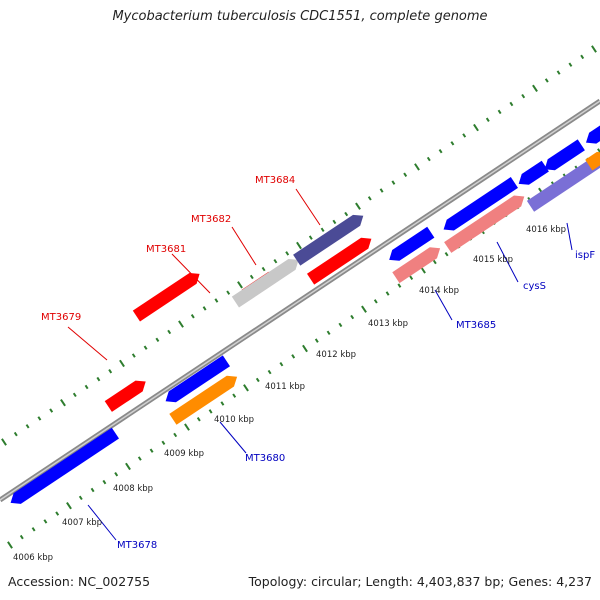 This screenshot has width=600, height=600. I want to click on gene-reverse-b, so click(480, 204).